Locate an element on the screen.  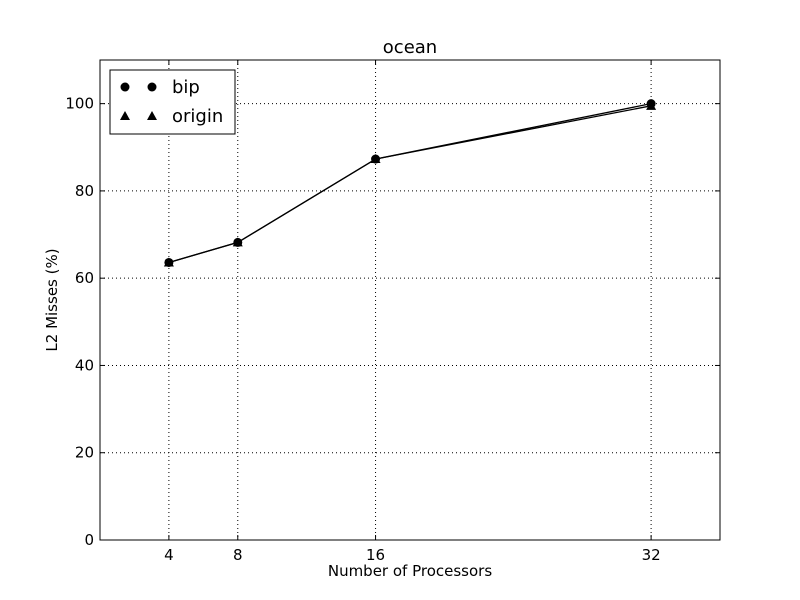
legend: bip origin is located at coordinates (172, 102).